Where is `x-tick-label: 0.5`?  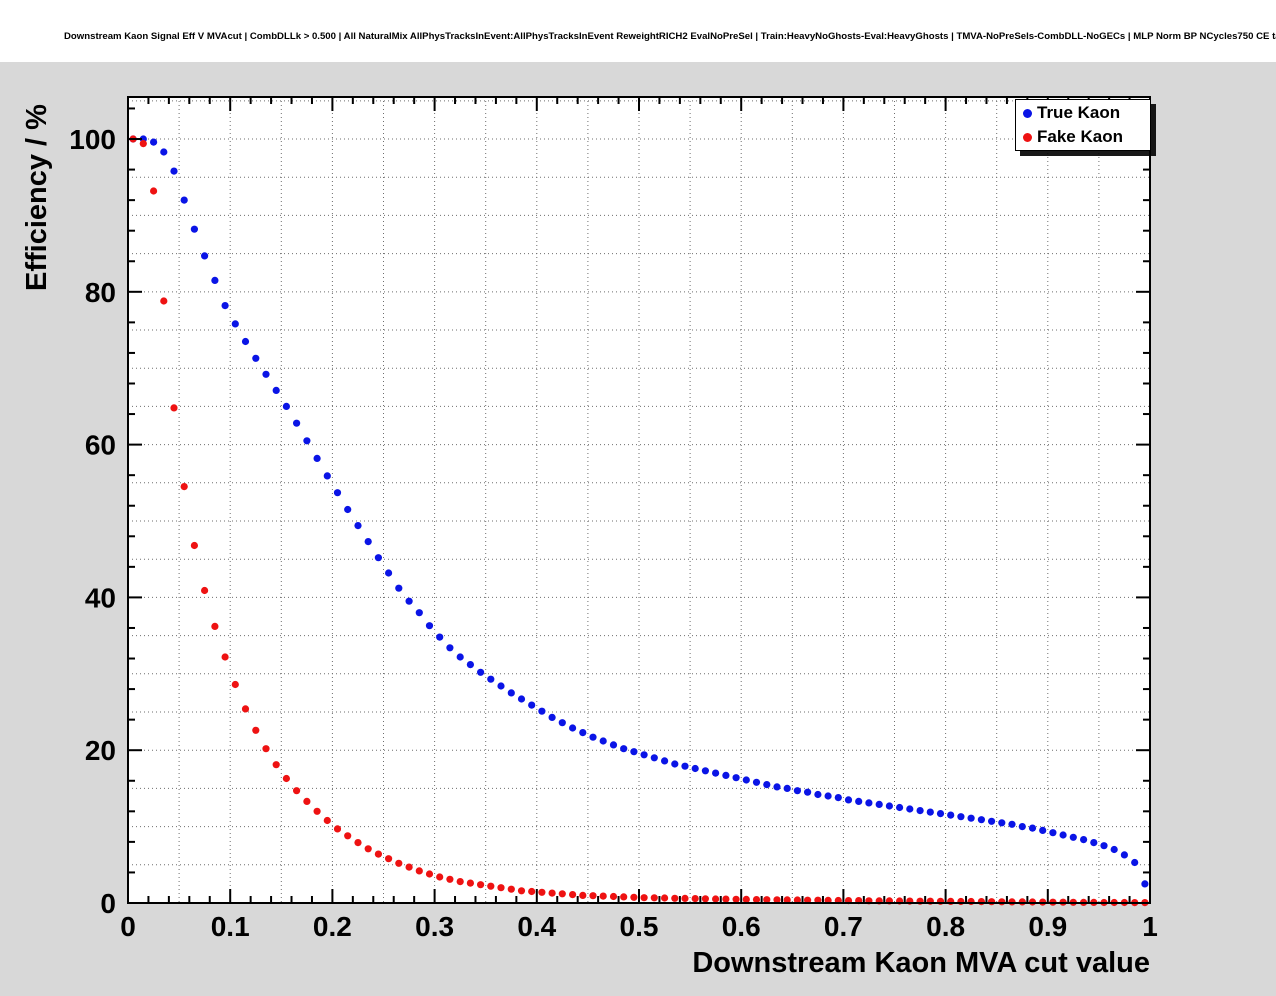
x-tick-label: 0.5 is located at coordinates (639, 926).